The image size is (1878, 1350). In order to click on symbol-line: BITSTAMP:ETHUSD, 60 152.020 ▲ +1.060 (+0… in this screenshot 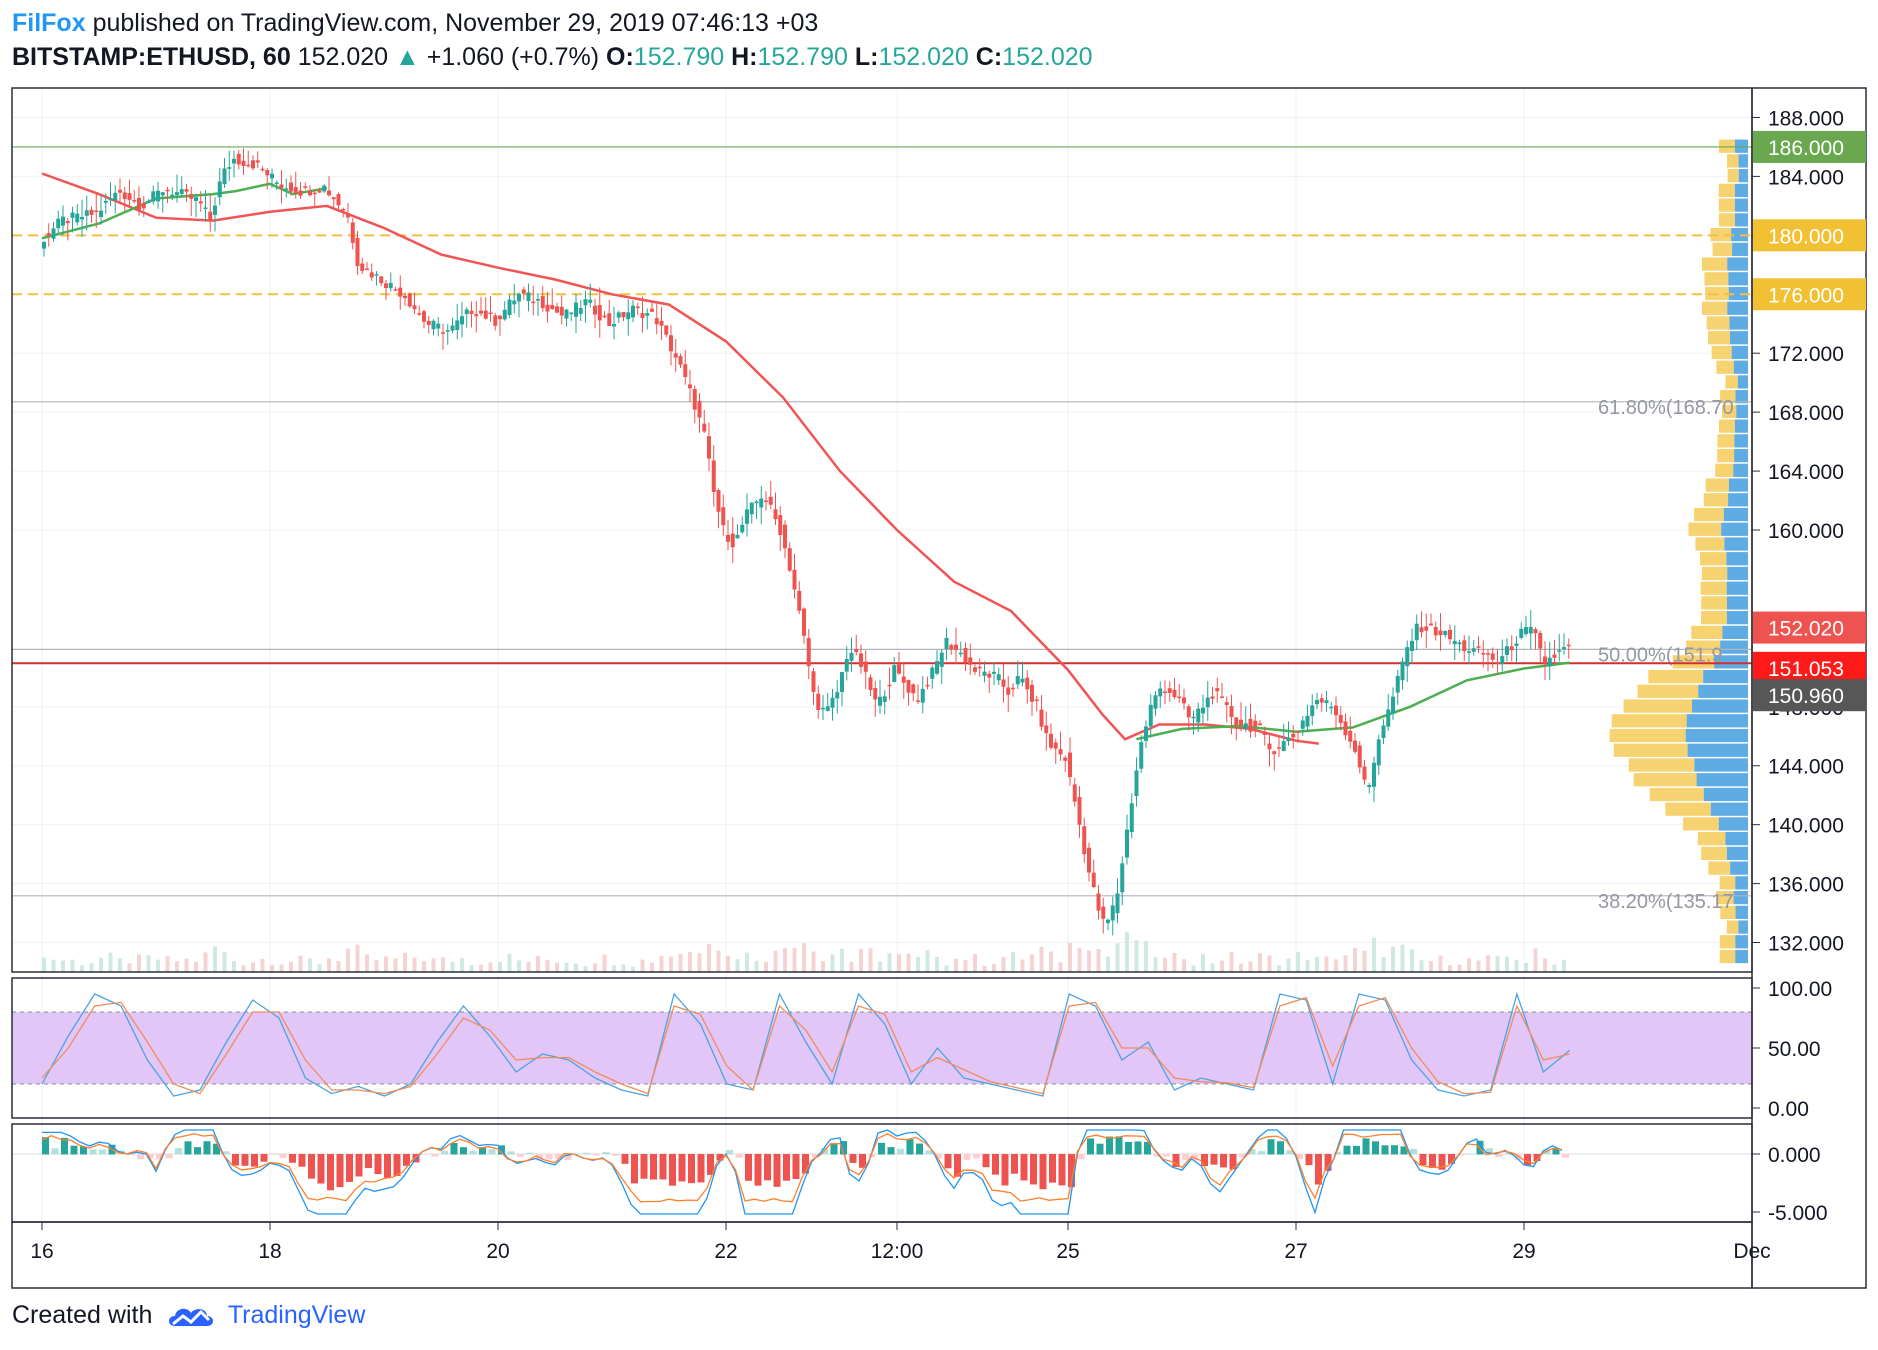, I will do `click(937, 57)`.